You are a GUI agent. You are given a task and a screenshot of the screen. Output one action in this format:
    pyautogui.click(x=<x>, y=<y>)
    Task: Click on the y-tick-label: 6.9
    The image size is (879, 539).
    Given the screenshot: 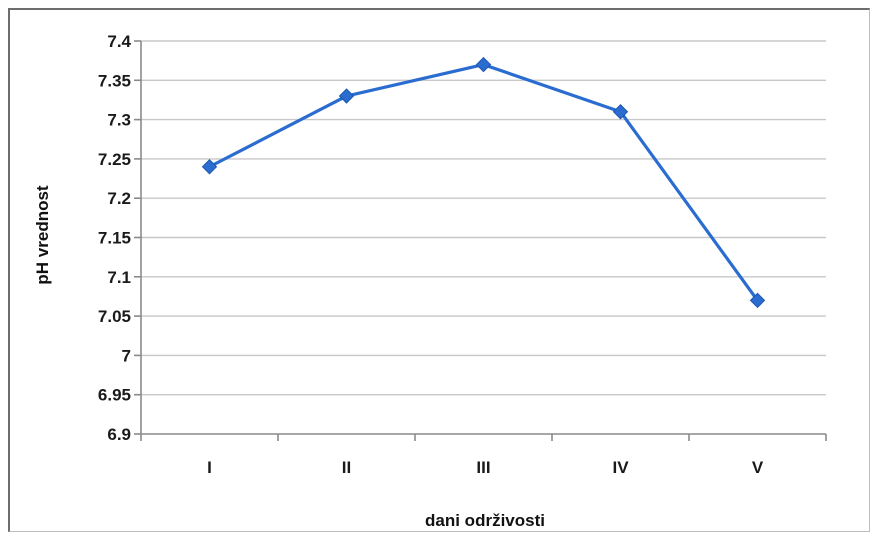 What is the action you would take?
    pyautogui.click(x=119, y=434)
    